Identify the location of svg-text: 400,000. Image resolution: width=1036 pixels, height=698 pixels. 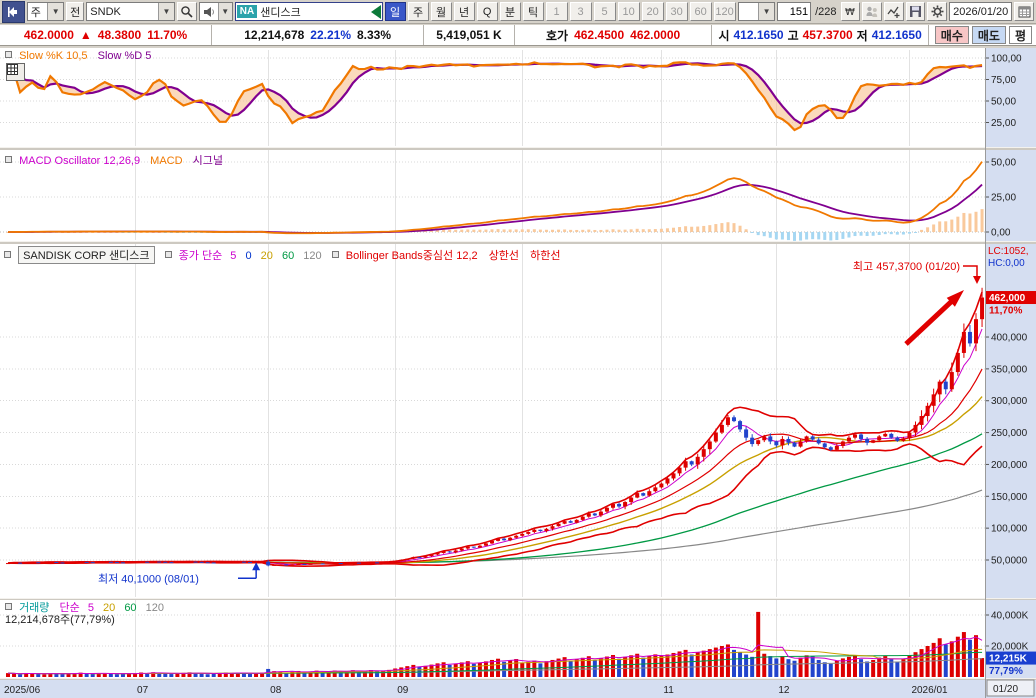
(1009, 338).